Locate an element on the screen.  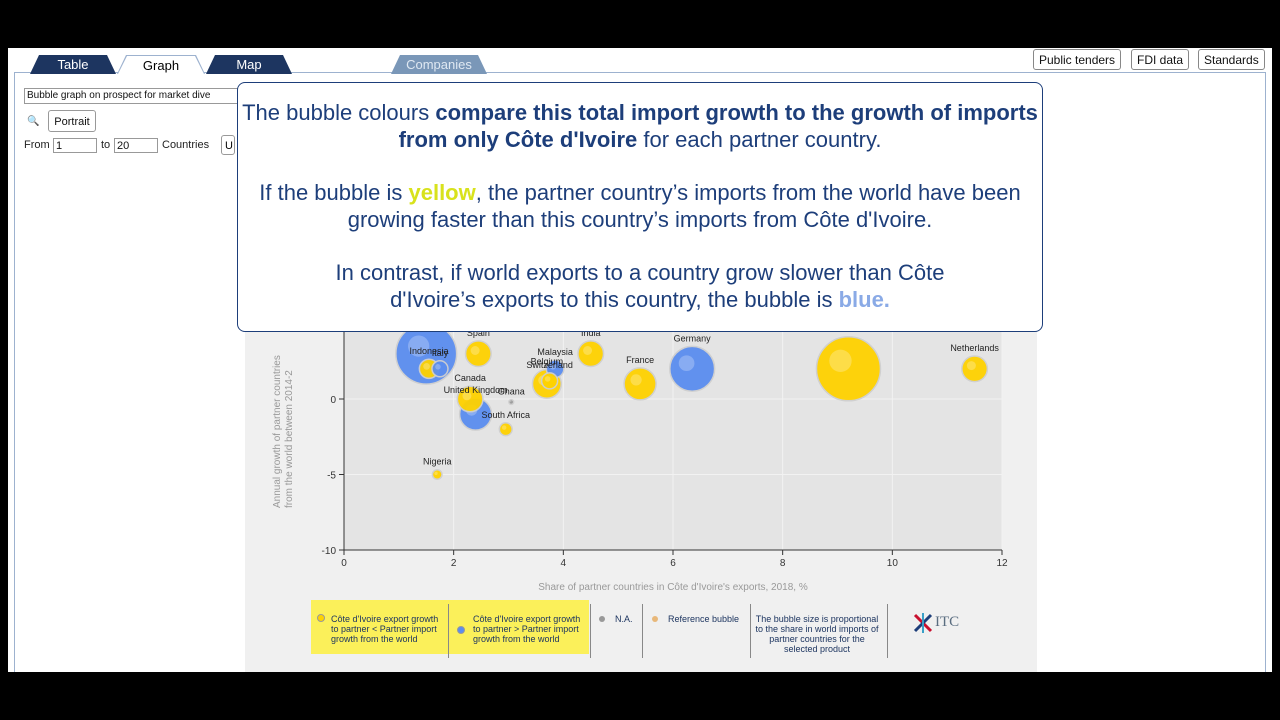
tab-table: Table is located at coordinates (73, 64).